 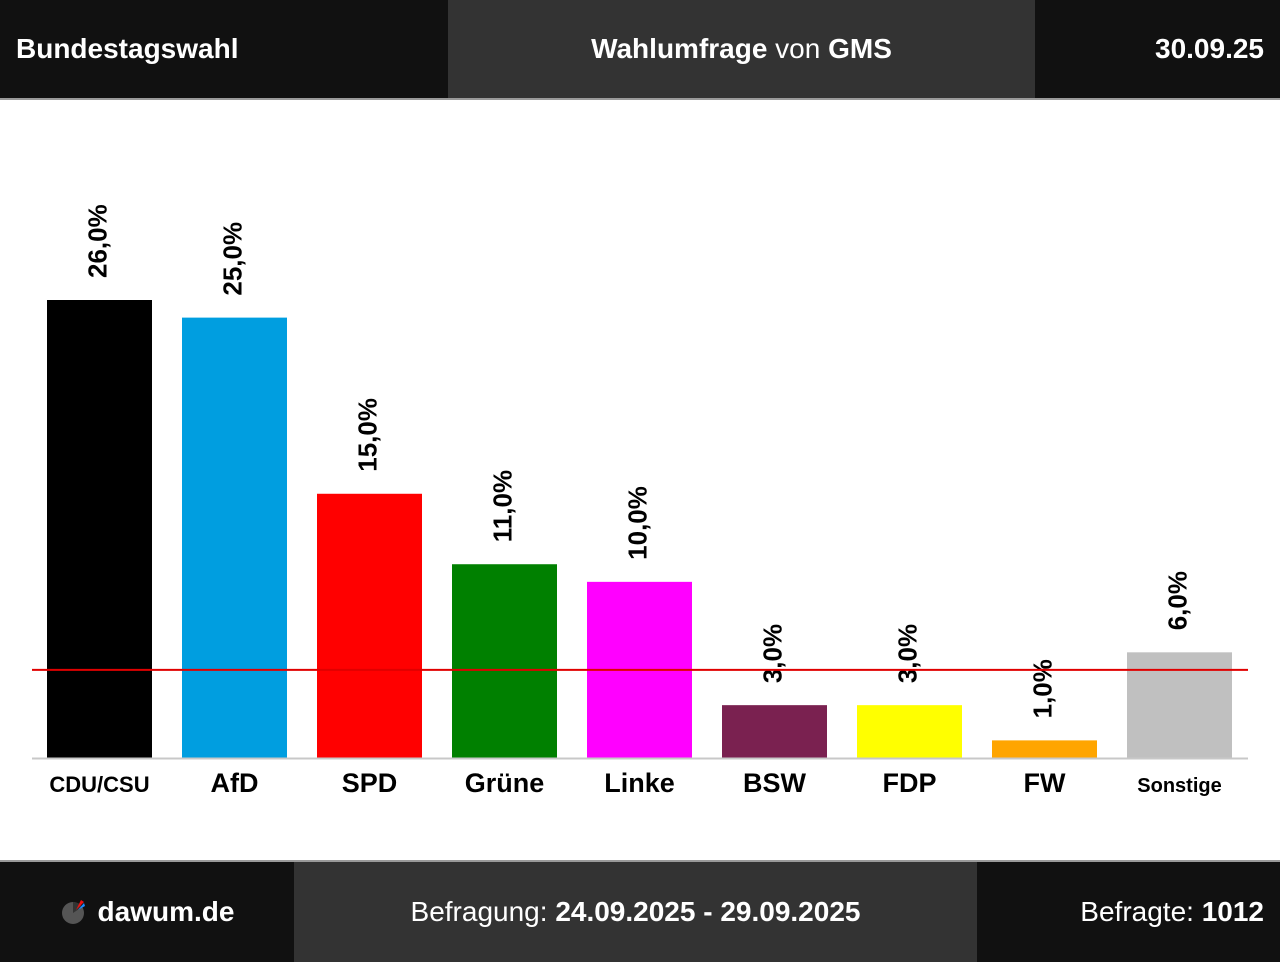 What do you see at coordinates (1177, 600) in the screenshot?
I see `value-label: 6,0%` at bounding box center [1177, 600].